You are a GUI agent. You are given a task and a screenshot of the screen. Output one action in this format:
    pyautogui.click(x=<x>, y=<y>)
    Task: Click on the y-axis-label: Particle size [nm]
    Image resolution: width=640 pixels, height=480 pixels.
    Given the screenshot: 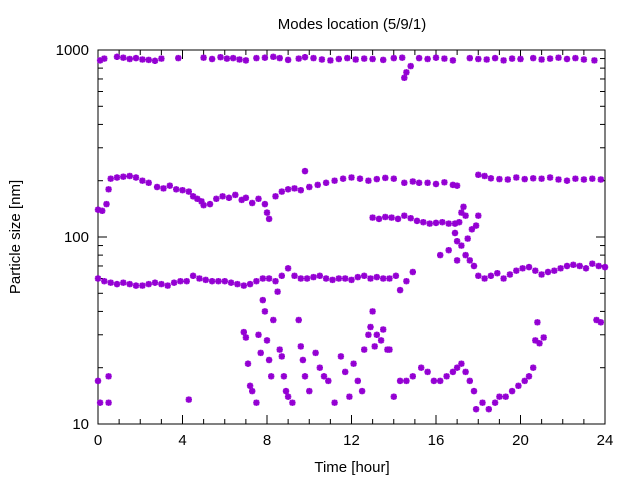 What is the action you would take?
    pyautogui.click(x=15, y=237)
    